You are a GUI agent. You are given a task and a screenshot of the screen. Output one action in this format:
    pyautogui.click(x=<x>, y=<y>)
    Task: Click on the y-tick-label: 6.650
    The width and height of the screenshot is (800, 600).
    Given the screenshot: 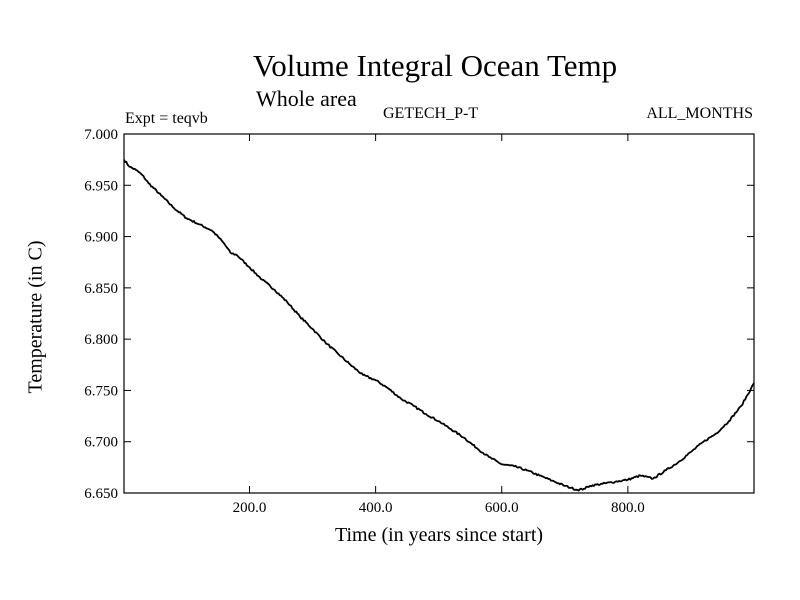 What is the action you would take?
    pyautogui.click(x=101, y=494)
    